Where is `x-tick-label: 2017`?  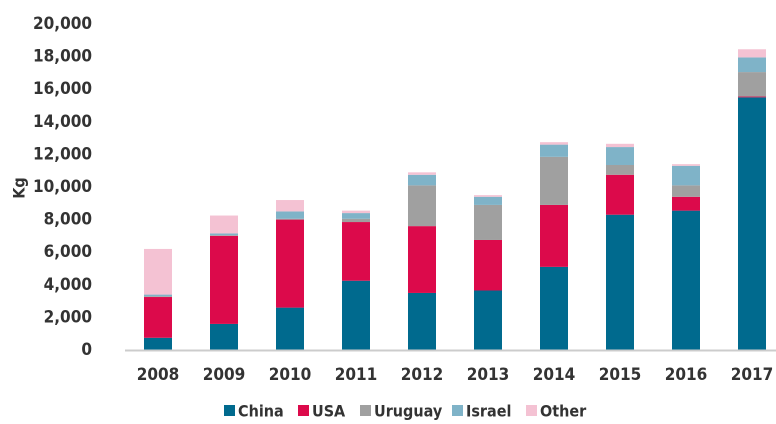 x-tick-label: 2017 is located at coordinates (752, 375).